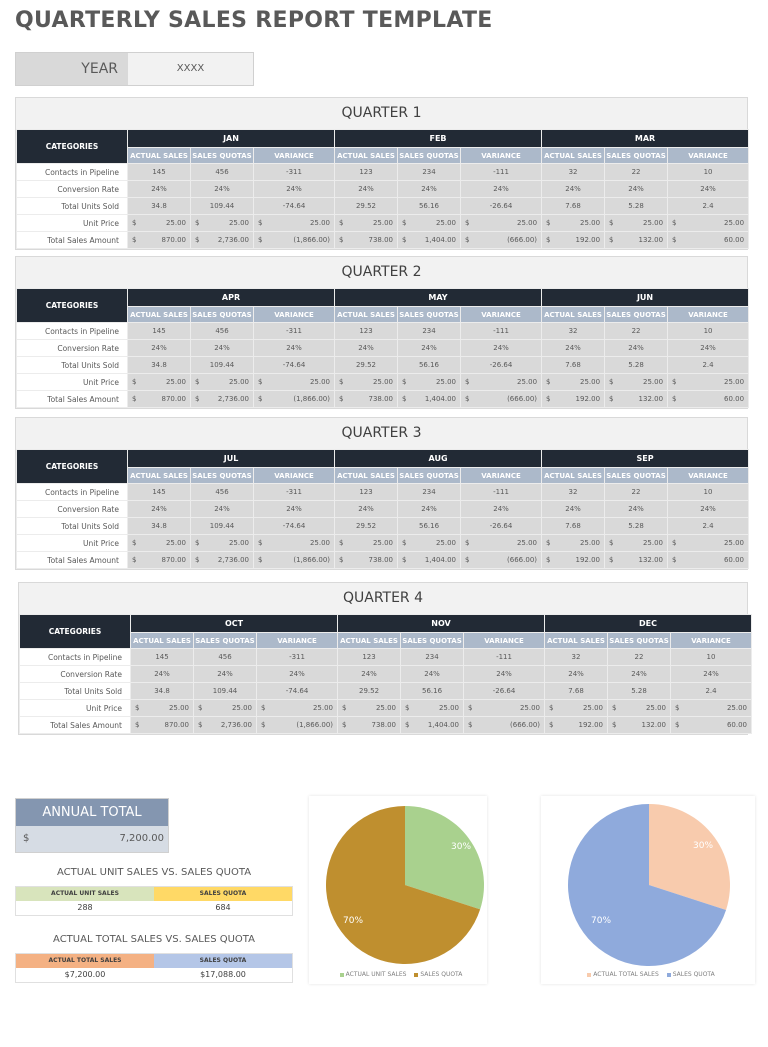 This screenshot has height=1047, width=768. I want to click on table-cell: $60.00, so click(711, 725).